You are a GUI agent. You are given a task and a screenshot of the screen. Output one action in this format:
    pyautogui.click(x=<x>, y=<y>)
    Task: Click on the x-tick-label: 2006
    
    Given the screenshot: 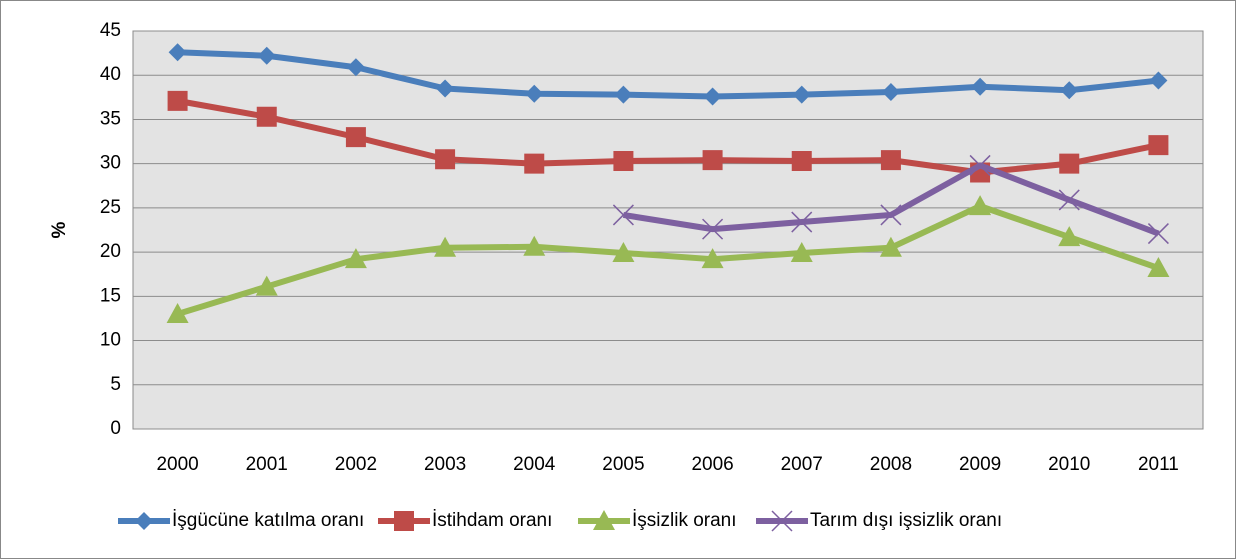 What is the action you would take?
    pyautogui.click(x=712, y=464)
    